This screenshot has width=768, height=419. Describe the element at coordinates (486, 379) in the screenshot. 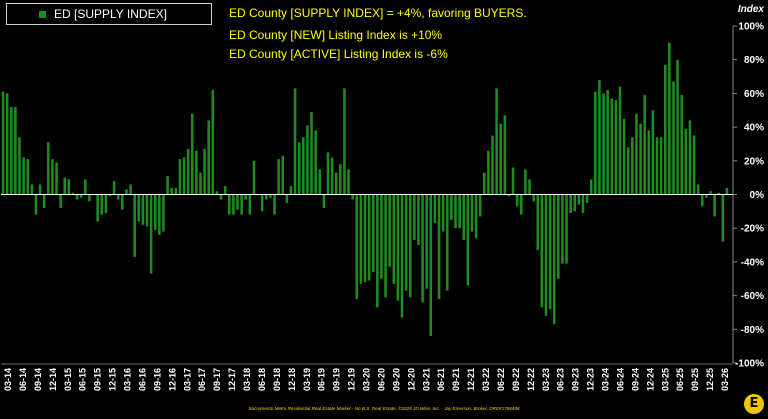

I see `x-tick-label: 03-22` at that location.